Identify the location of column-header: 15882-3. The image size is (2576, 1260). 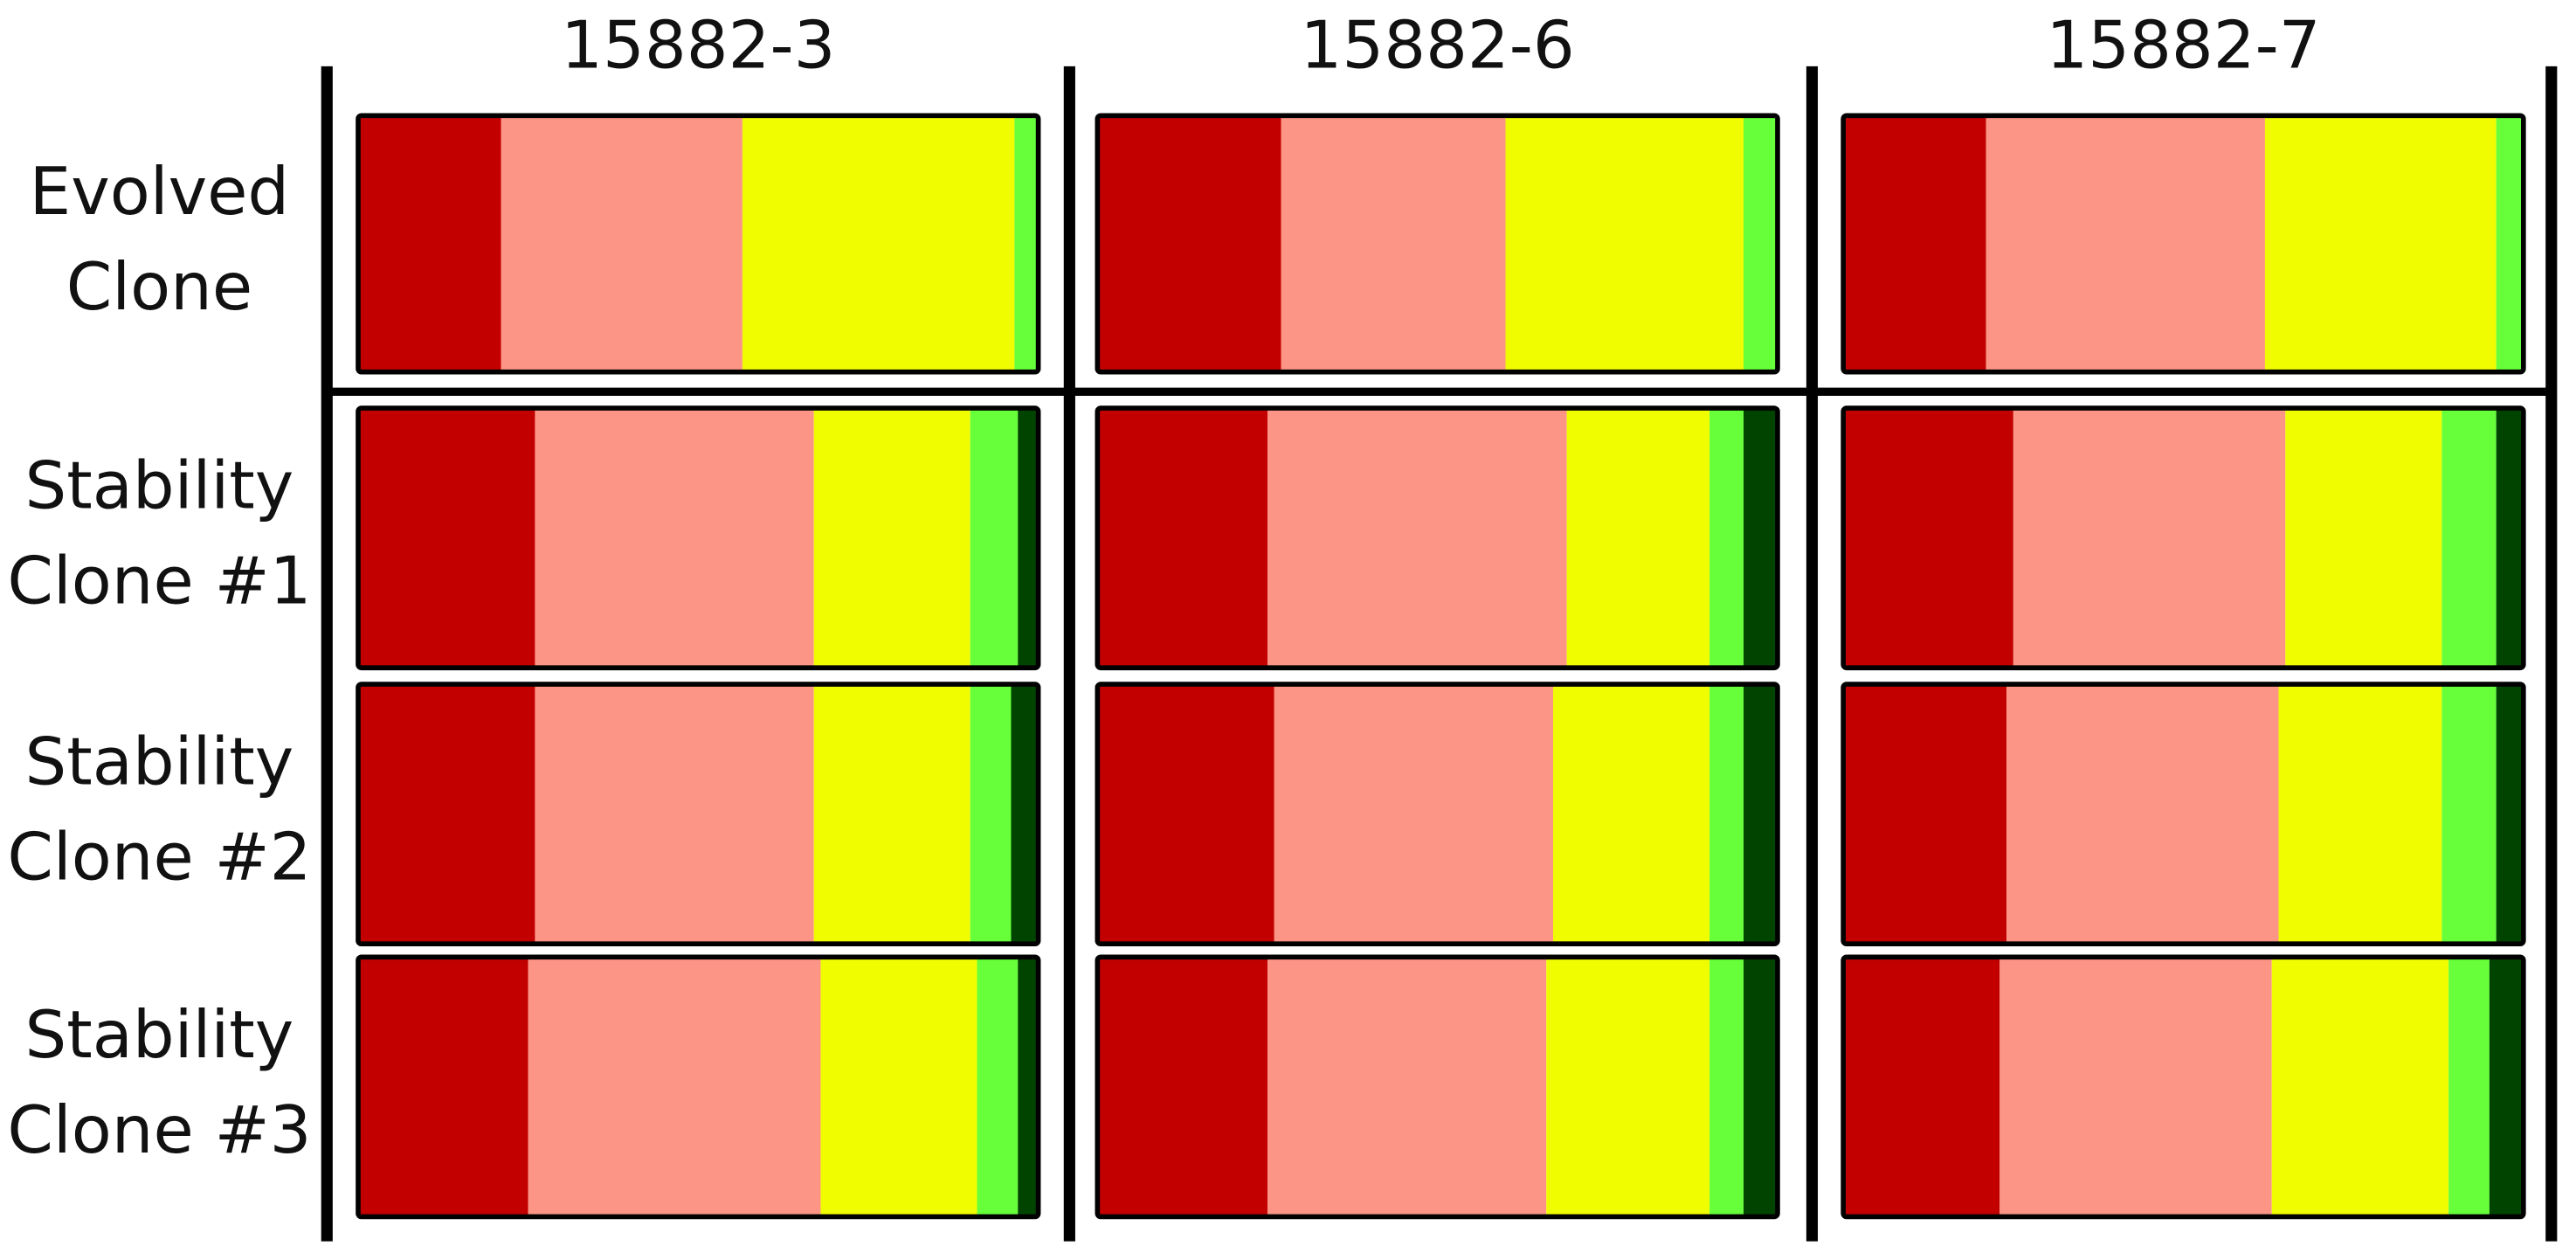
(698, 45).